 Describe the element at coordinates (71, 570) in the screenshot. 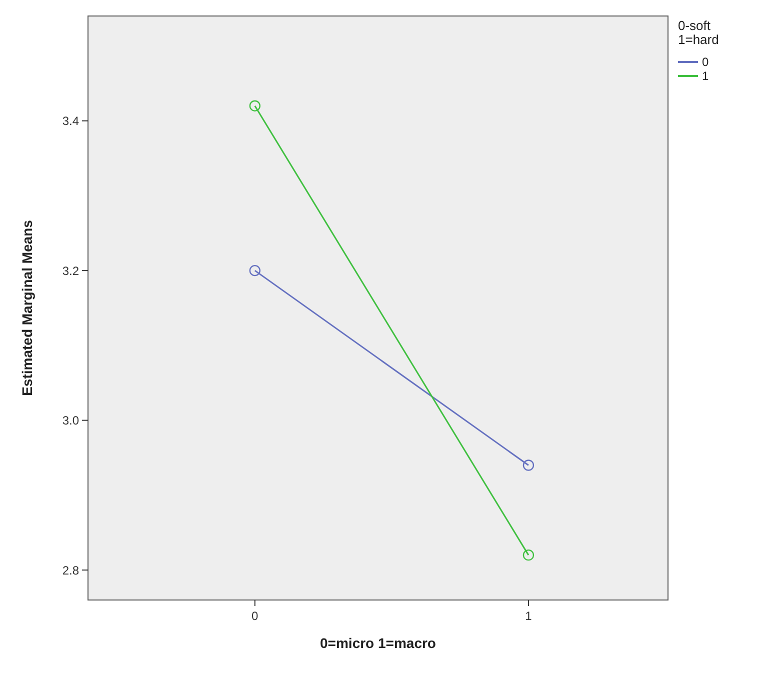

I see `y-tick-label: 2.8` at that location.